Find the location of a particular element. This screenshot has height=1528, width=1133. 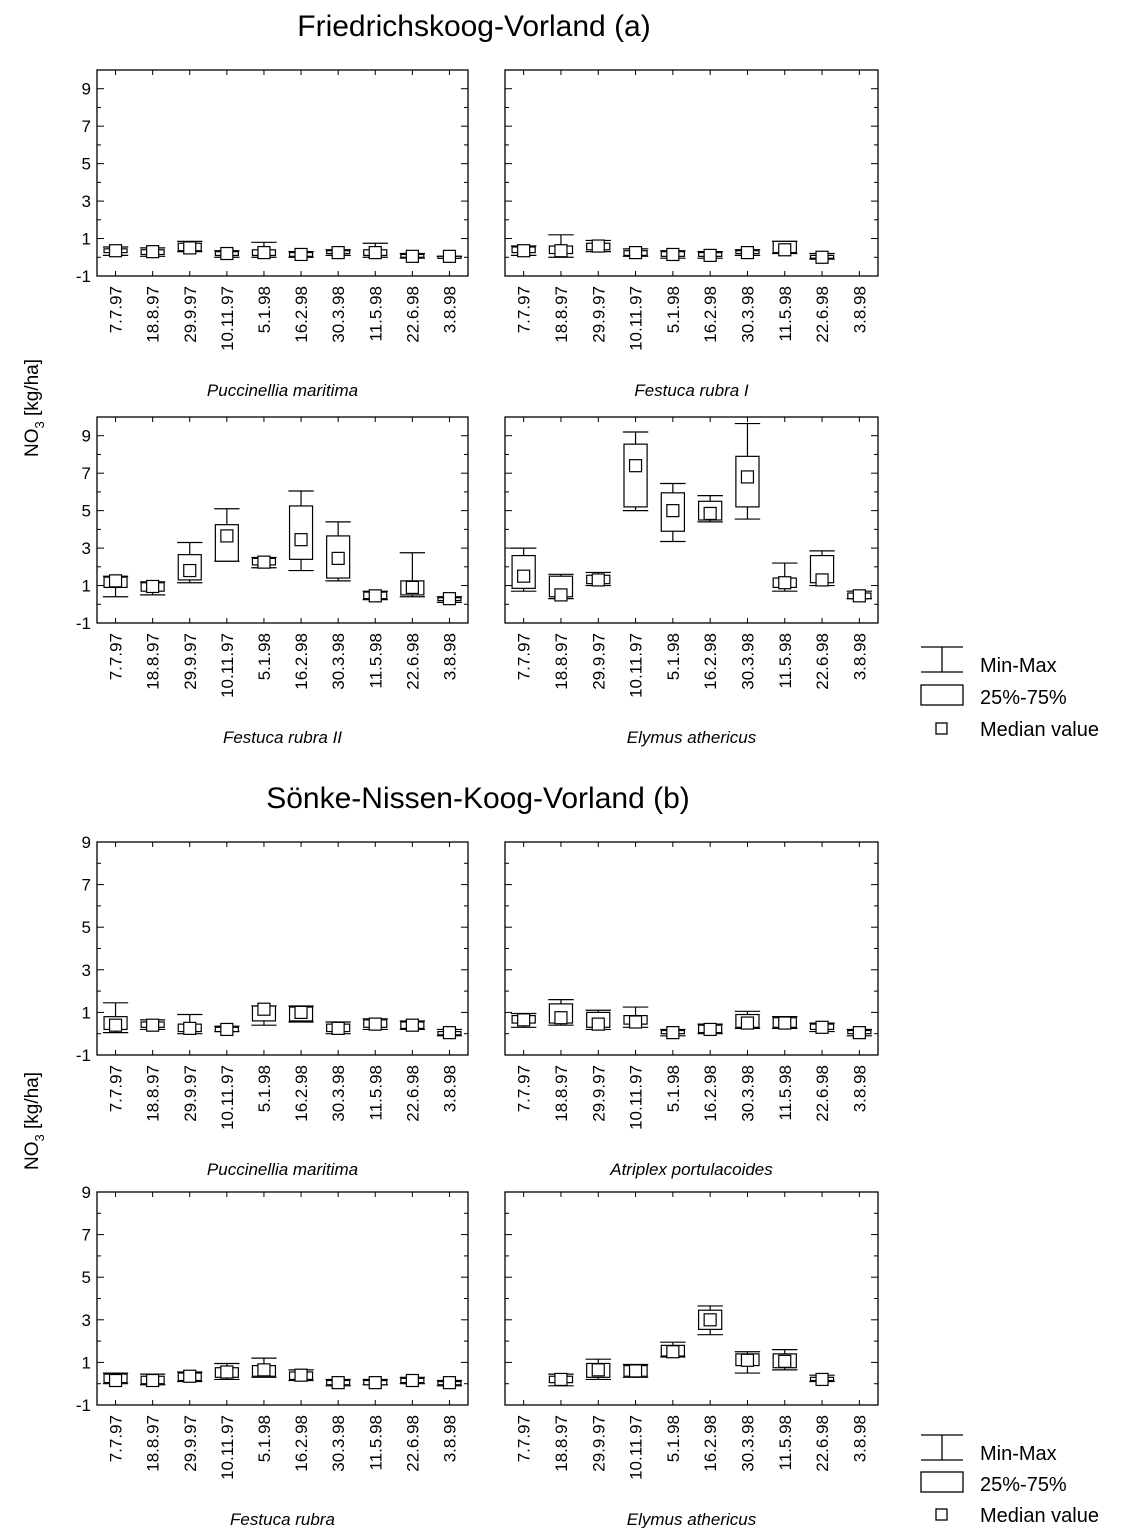

y-tick-label: 3 is located at coordinates (86, 548).